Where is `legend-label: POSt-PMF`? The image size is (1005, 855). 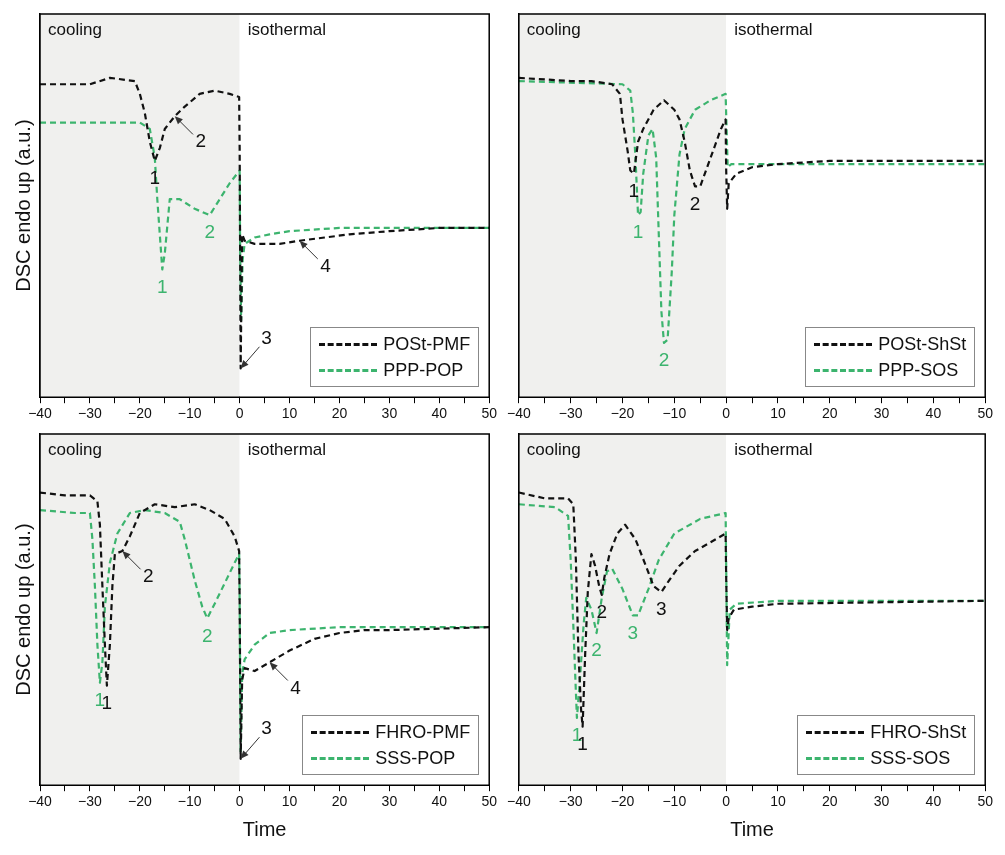
legend-label: POSt-PMF is located at coordinates (427, 345).